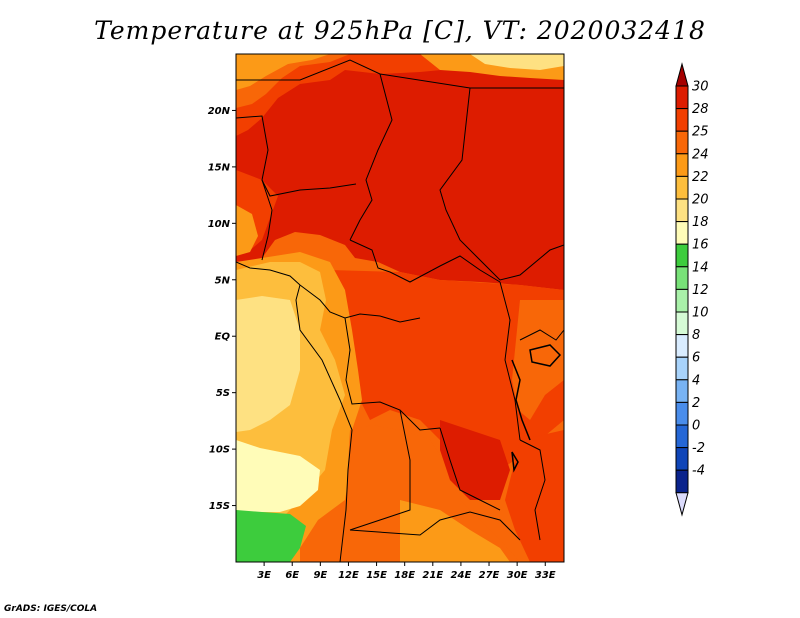  I want to click on lakes, so click(536, 408).